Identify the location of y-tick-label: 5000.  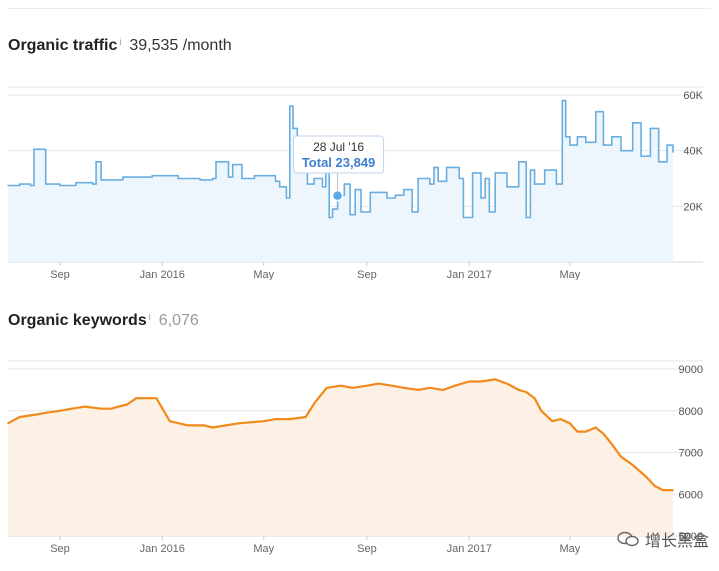
(691, 537).